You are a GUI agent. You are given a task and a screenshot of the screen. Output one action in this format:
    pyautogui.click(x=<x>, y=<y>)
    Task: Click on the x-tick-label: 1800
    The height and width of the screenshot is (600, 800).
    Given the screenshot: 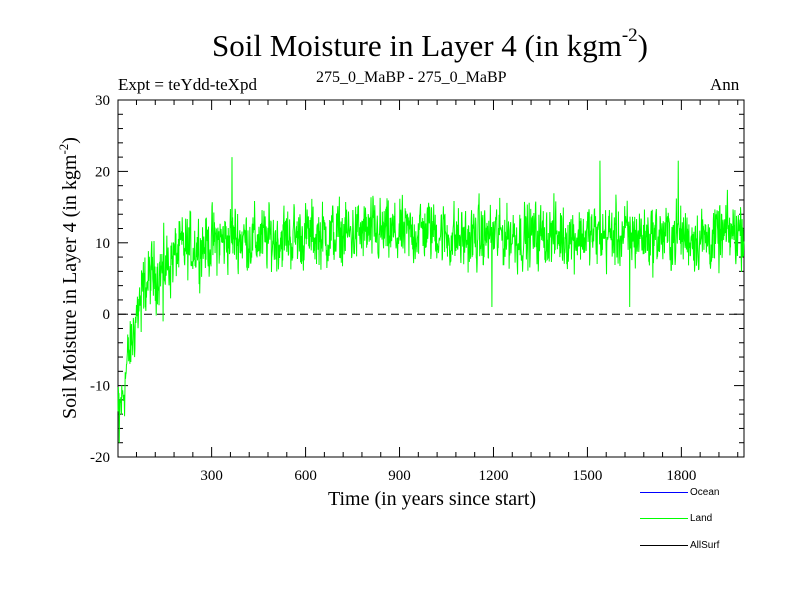 What is the action you would take?
    pyautogui.click(x=681, y=476)
    